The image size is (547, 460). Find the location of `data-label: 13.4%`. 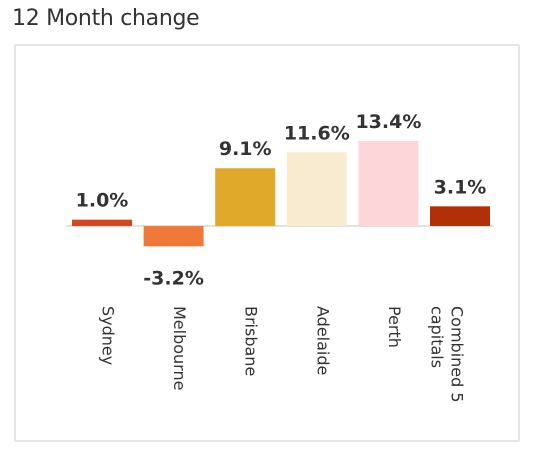

data-label: 13.4% is located at coordinates (388, 122).